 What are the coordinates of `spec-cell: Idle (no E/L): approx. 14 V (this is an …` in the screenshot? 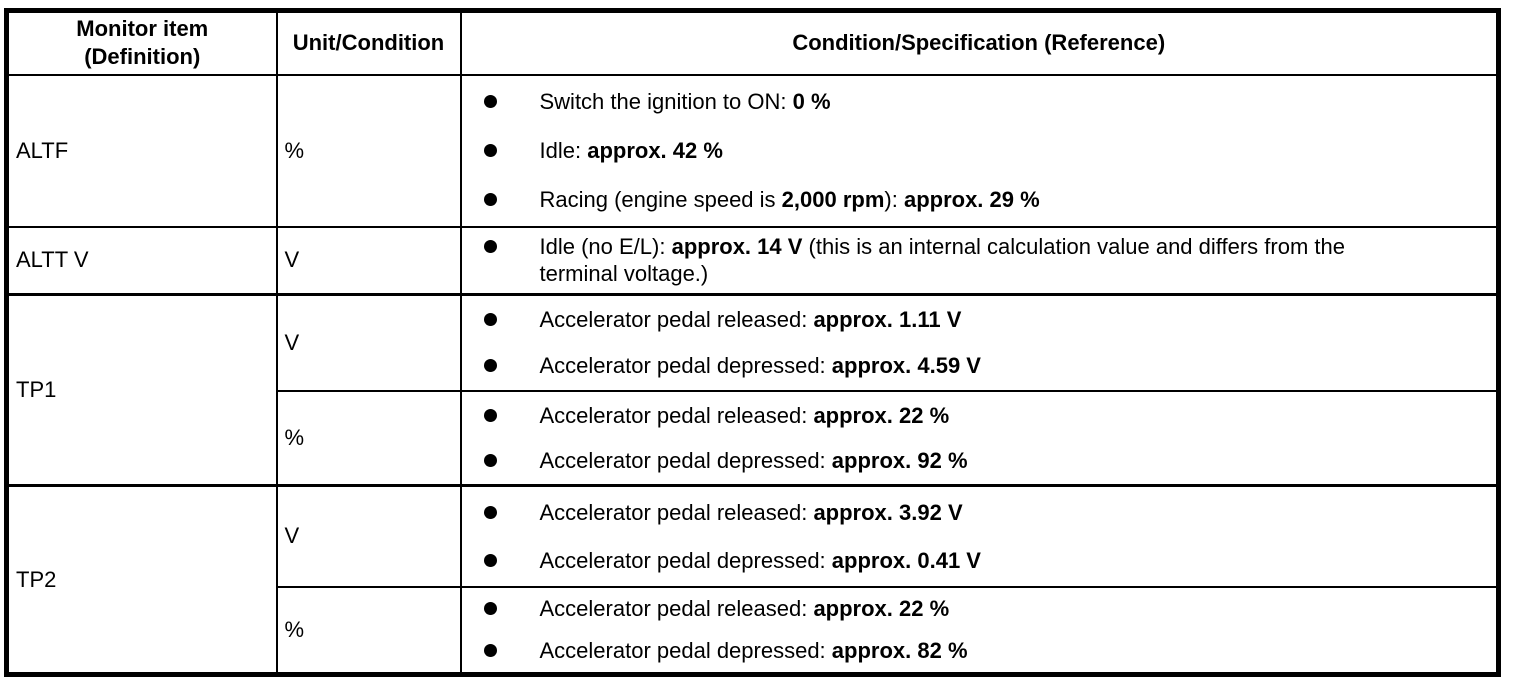 It's located at (979, 260).